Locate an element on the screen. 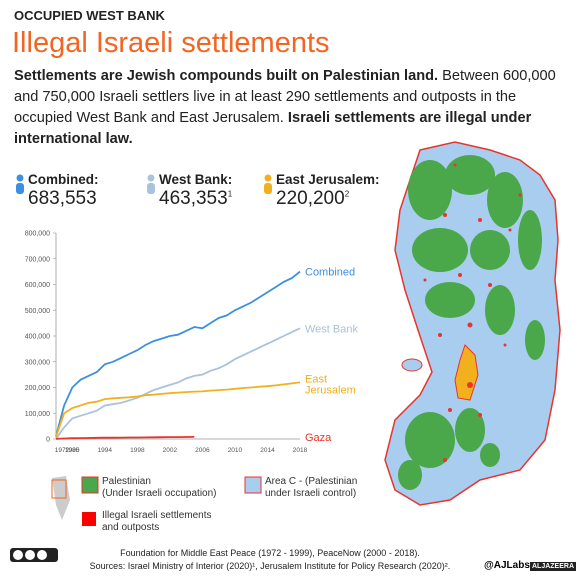 This screenshot has height=580, width=580. stat-number: 683,553 is located at coordinates (62, 198).